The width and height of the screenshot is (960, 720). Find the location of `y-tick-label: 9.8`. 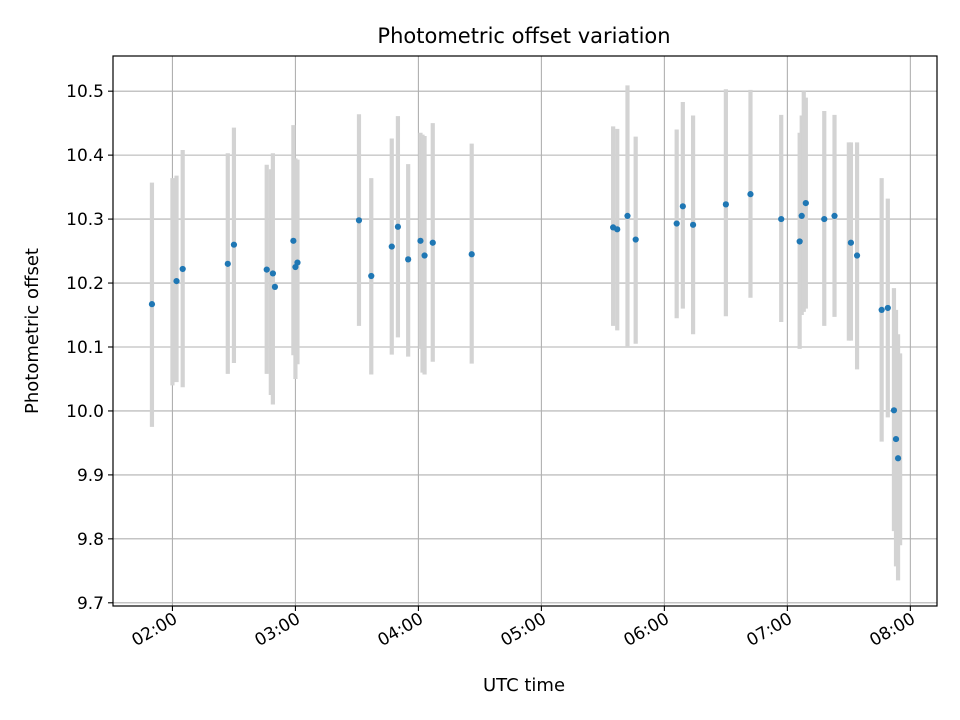

y-tick-label: 9.8 is located at coordinates (90, 540).